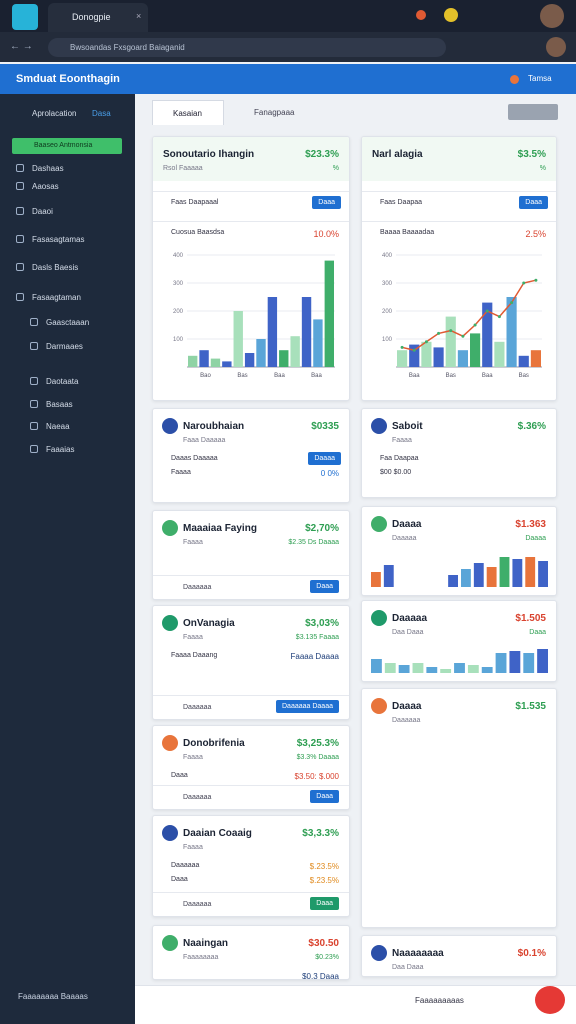 The image size is (576, 1024). I want to click on card-title: Narl alagia, so click(397, 154).